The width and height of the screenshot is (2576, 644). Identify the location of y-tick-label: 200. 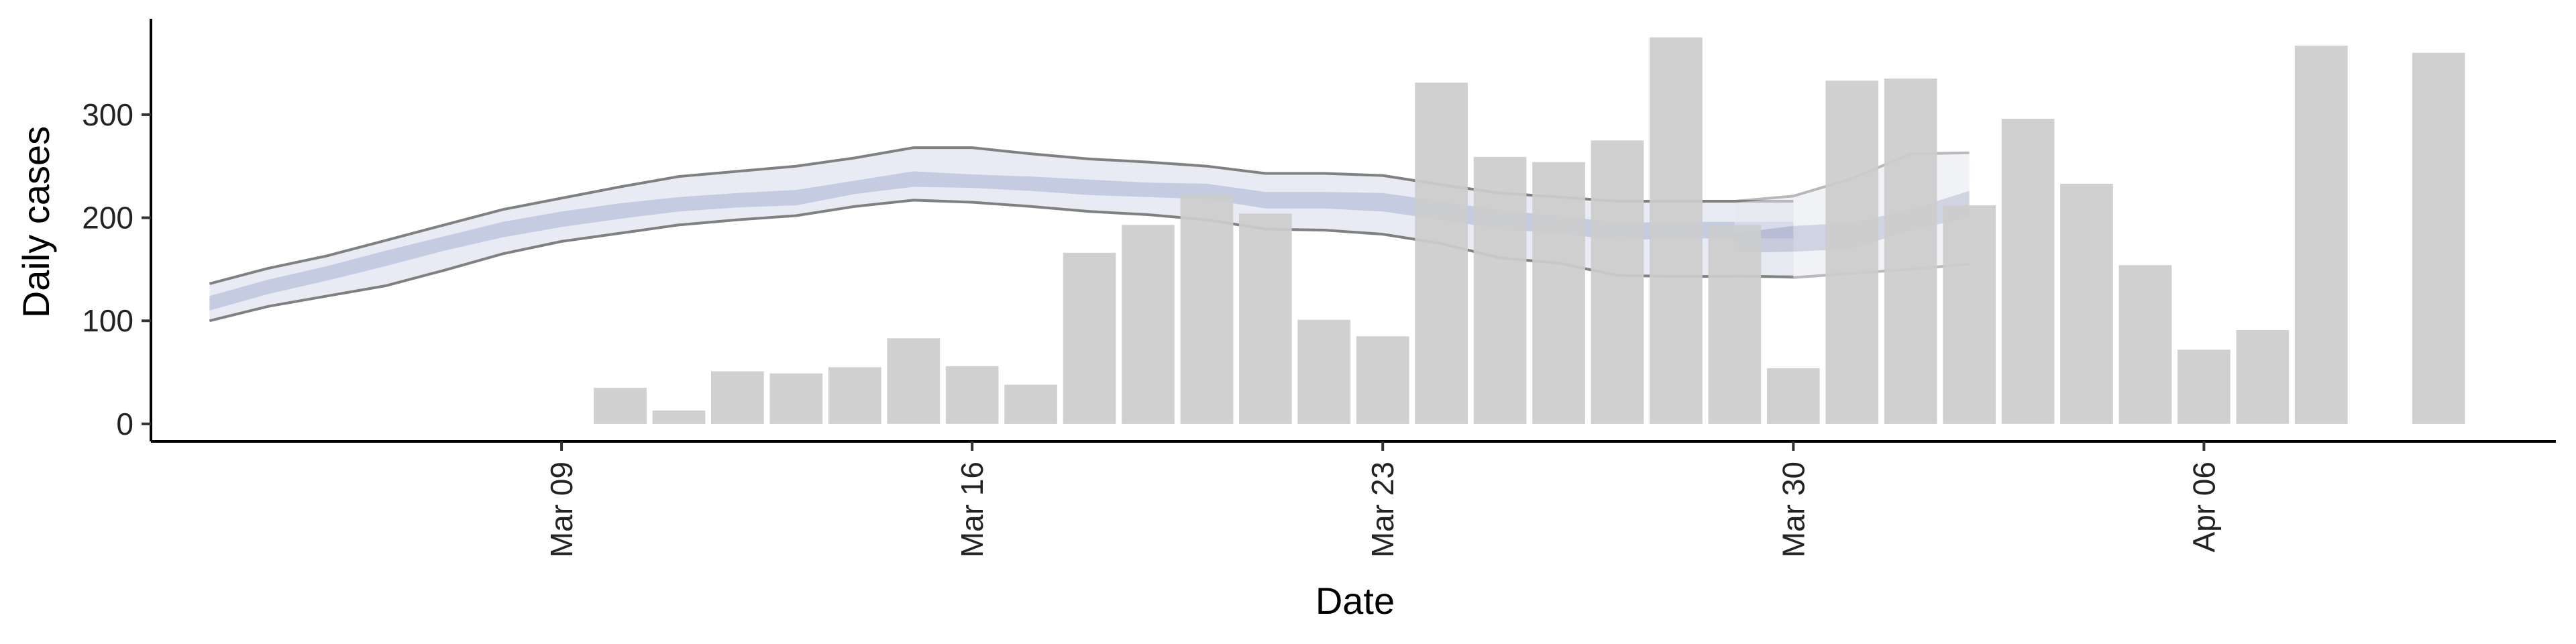
(107, 218).